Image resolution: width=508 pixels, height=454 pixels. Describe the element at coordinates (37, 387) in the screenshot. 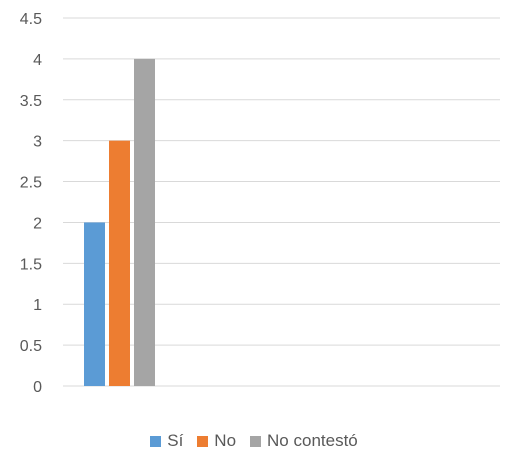

I see `y-tick-label: 0` at that location.